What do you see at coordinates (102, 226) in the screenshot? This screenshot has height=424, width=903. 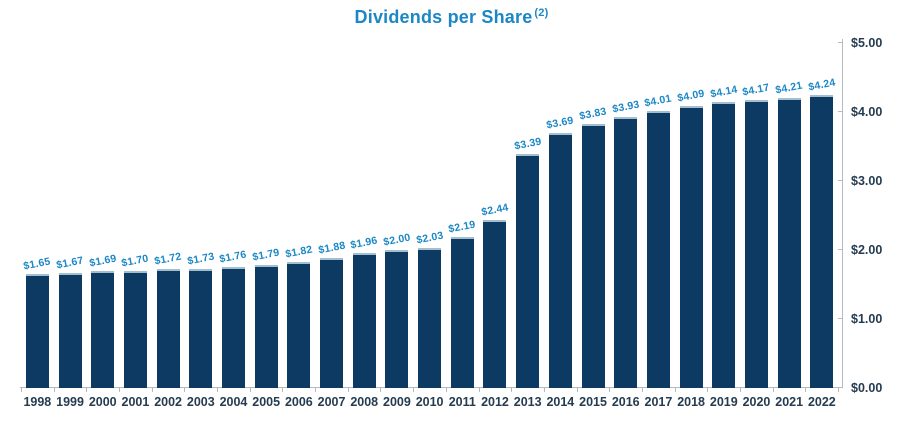 I see `bar-slot: $1.69 2000` at bounding box center [102, 226].